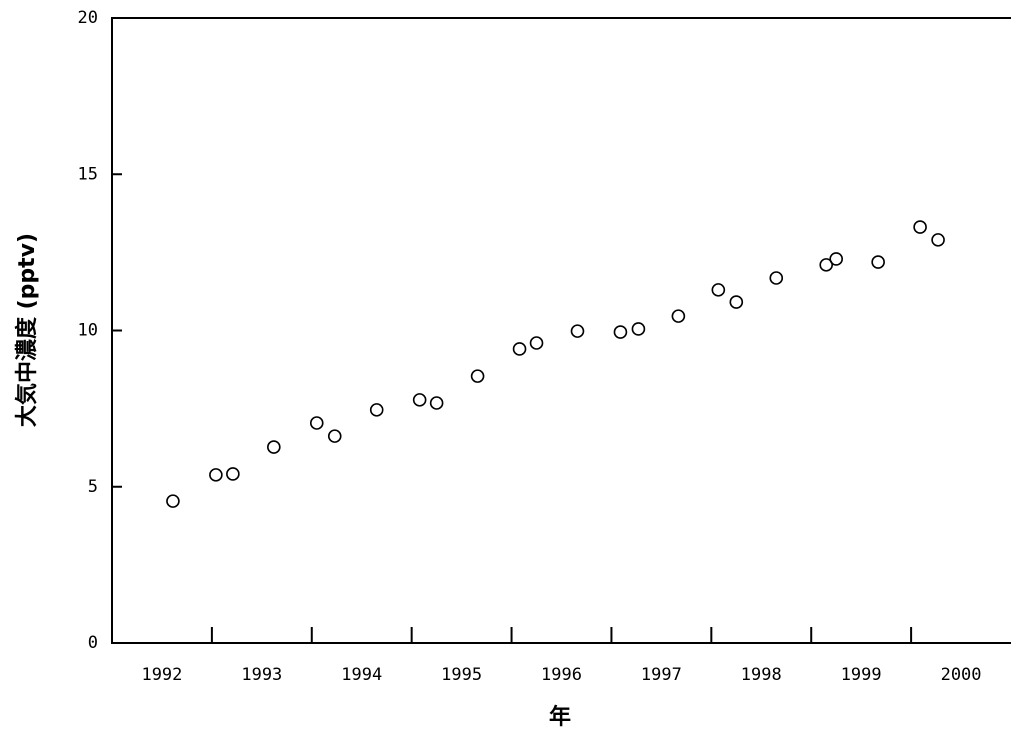  Describe the element at coordinates (361, 675) in the screenshot. I see `x-tick-label: 1994` at that location.